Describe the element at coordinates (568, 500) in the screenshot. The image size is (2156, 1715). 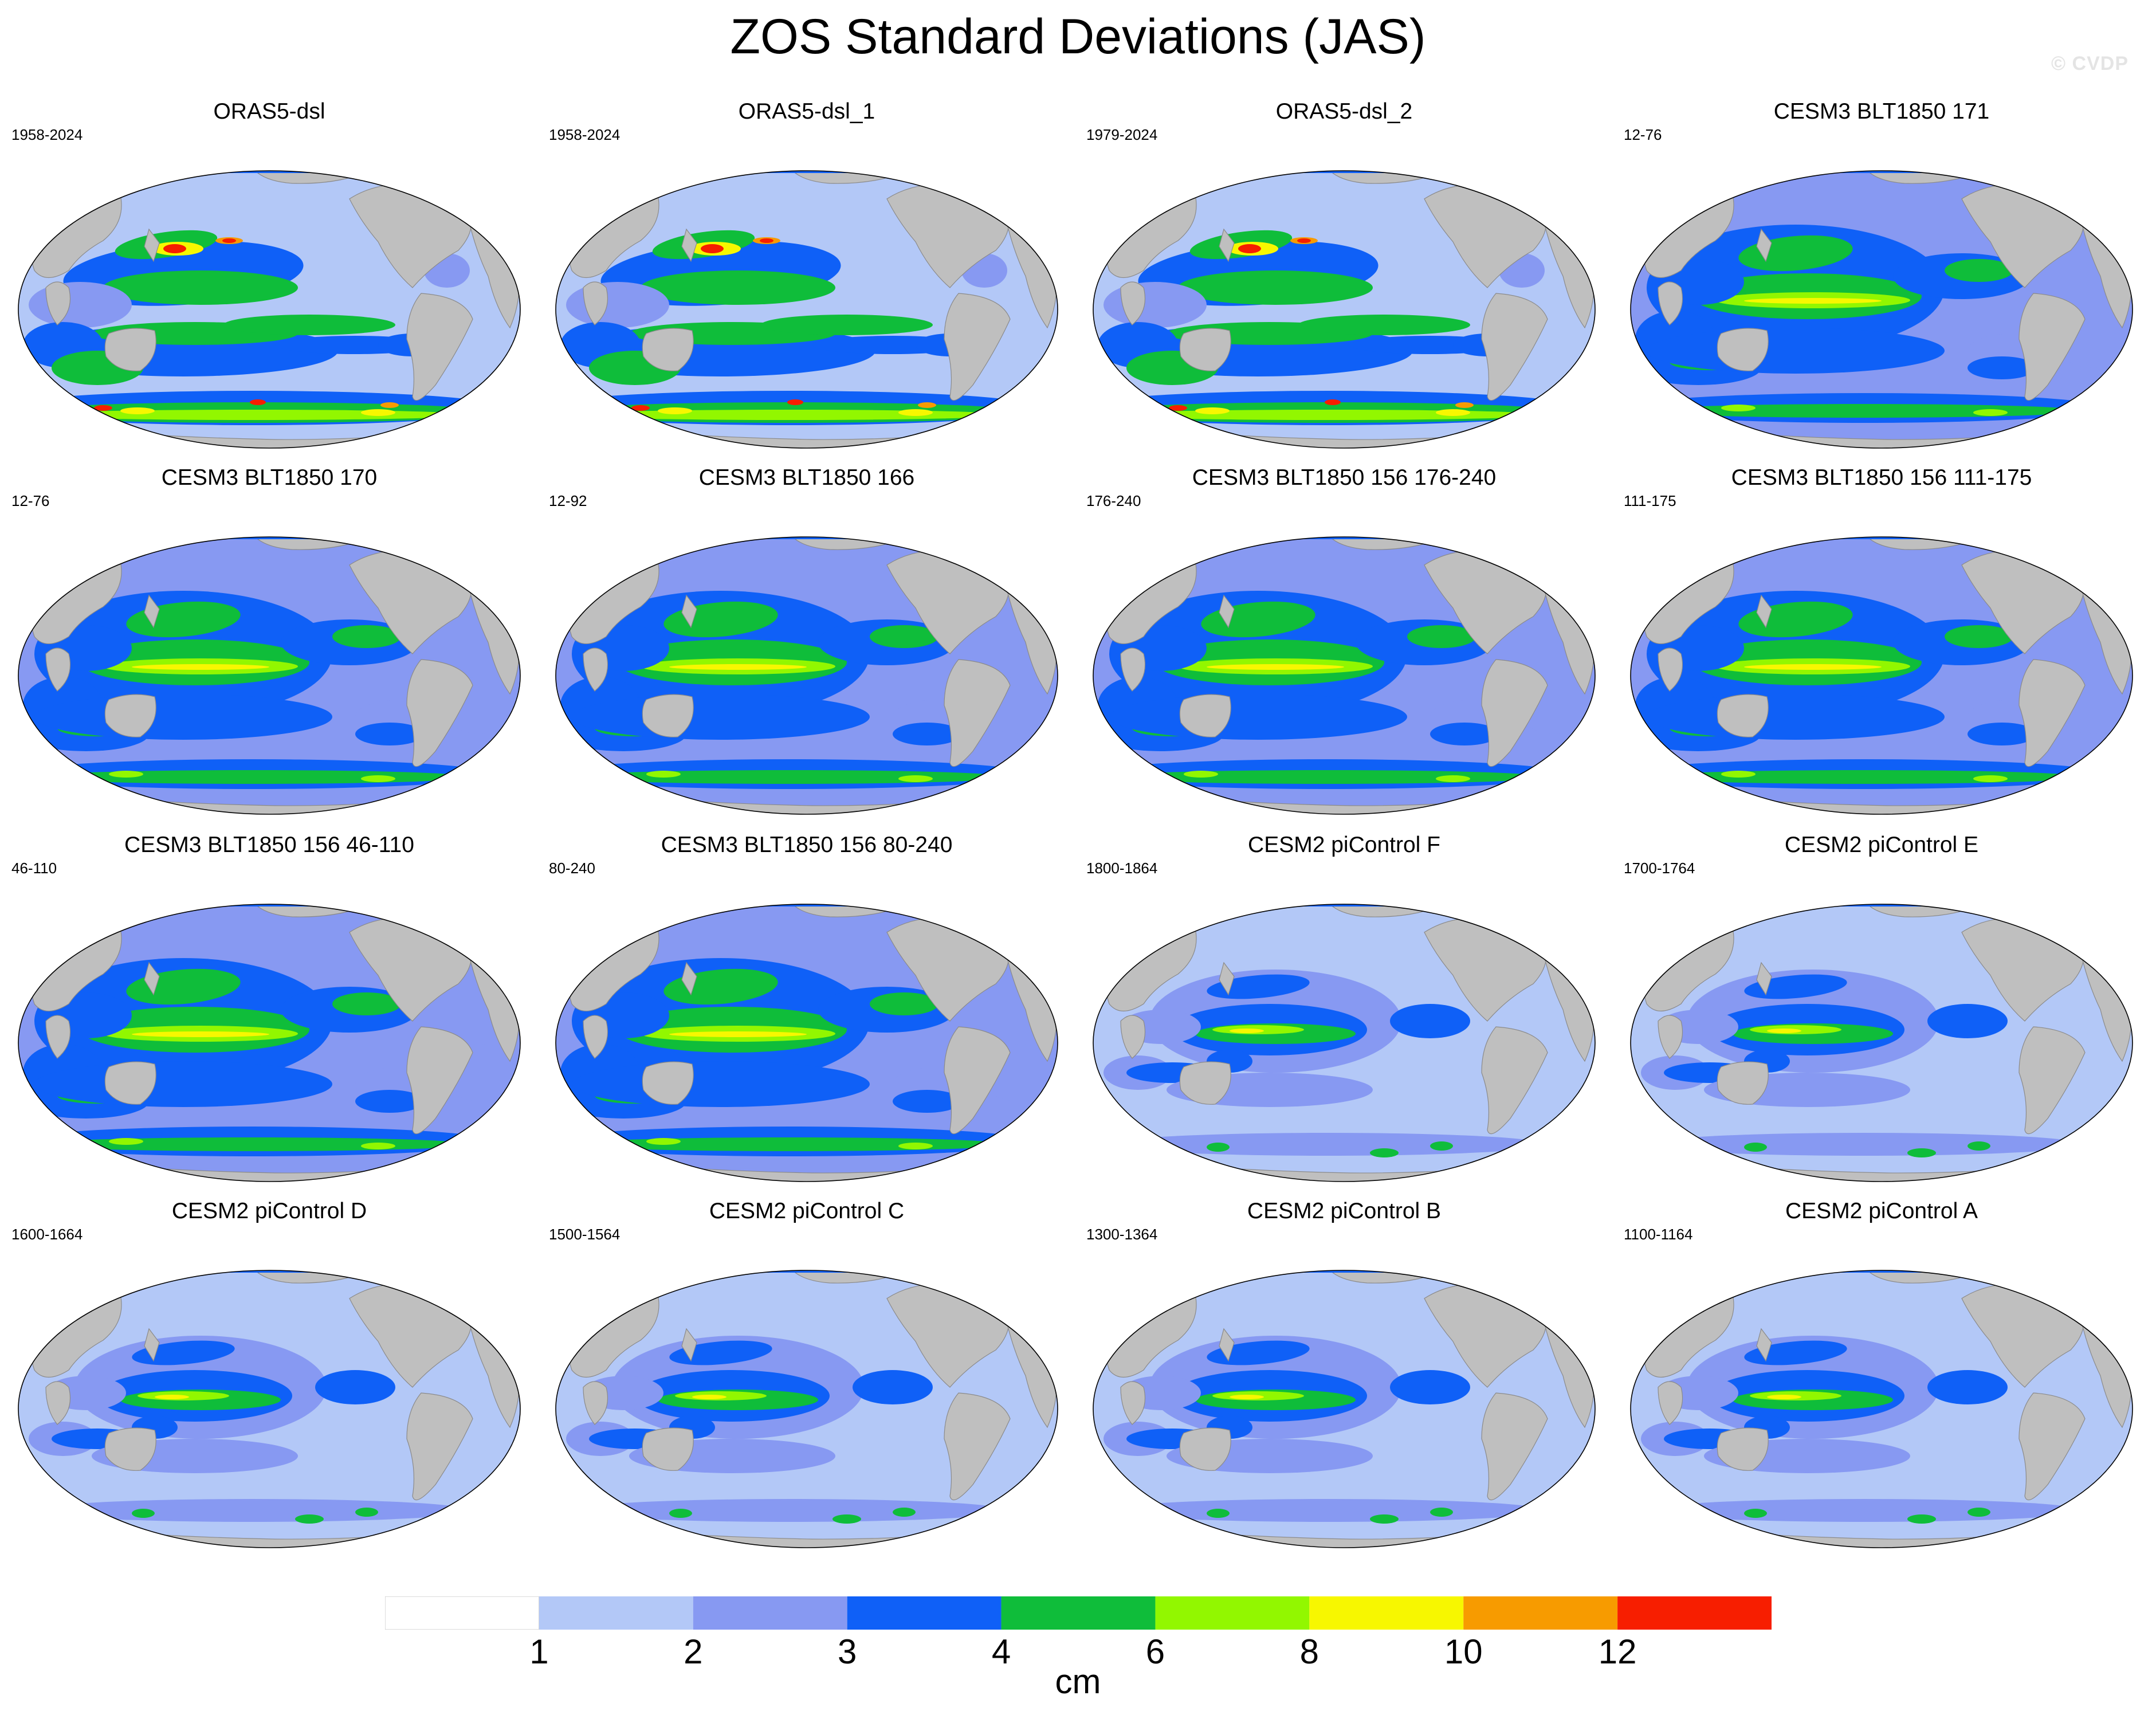
I see `panel-years: 12-92` at that location.